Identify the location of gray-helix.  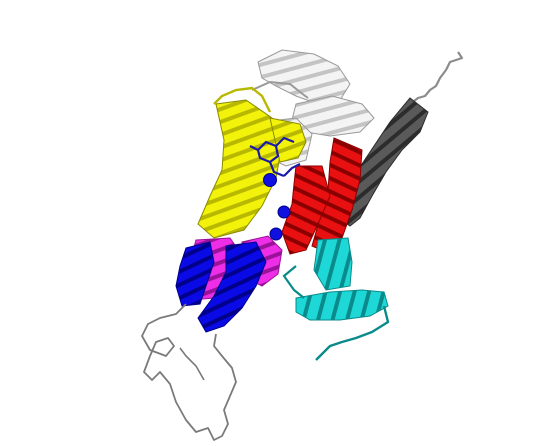
(383, 162).